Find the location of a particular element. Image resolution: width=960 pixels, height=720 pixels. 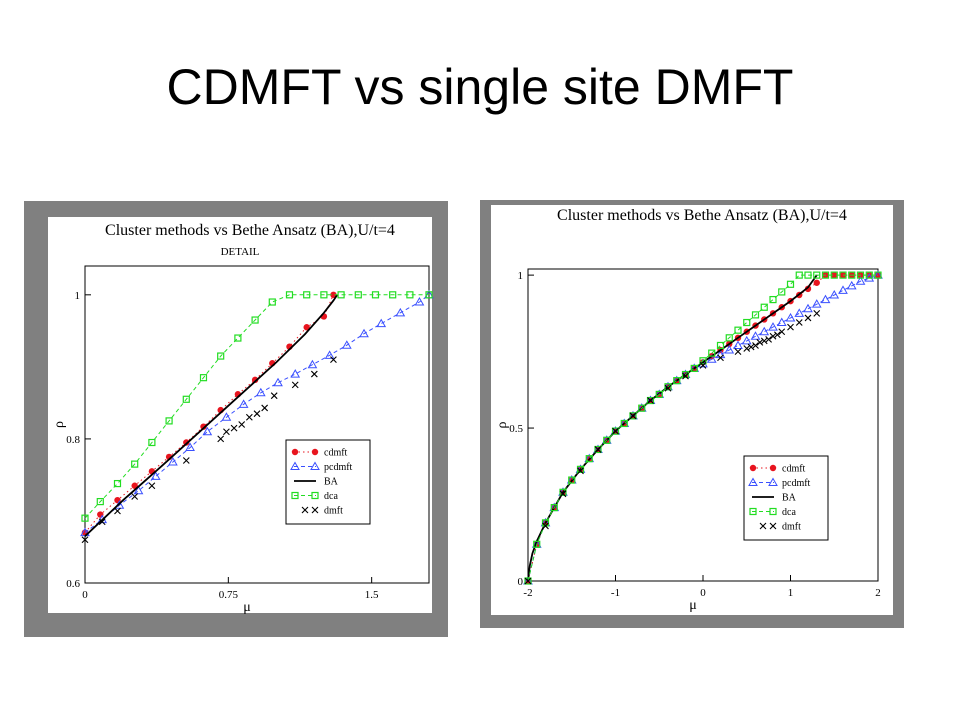

y-tick-label: 0.6 is located at coordinates (73, 584).